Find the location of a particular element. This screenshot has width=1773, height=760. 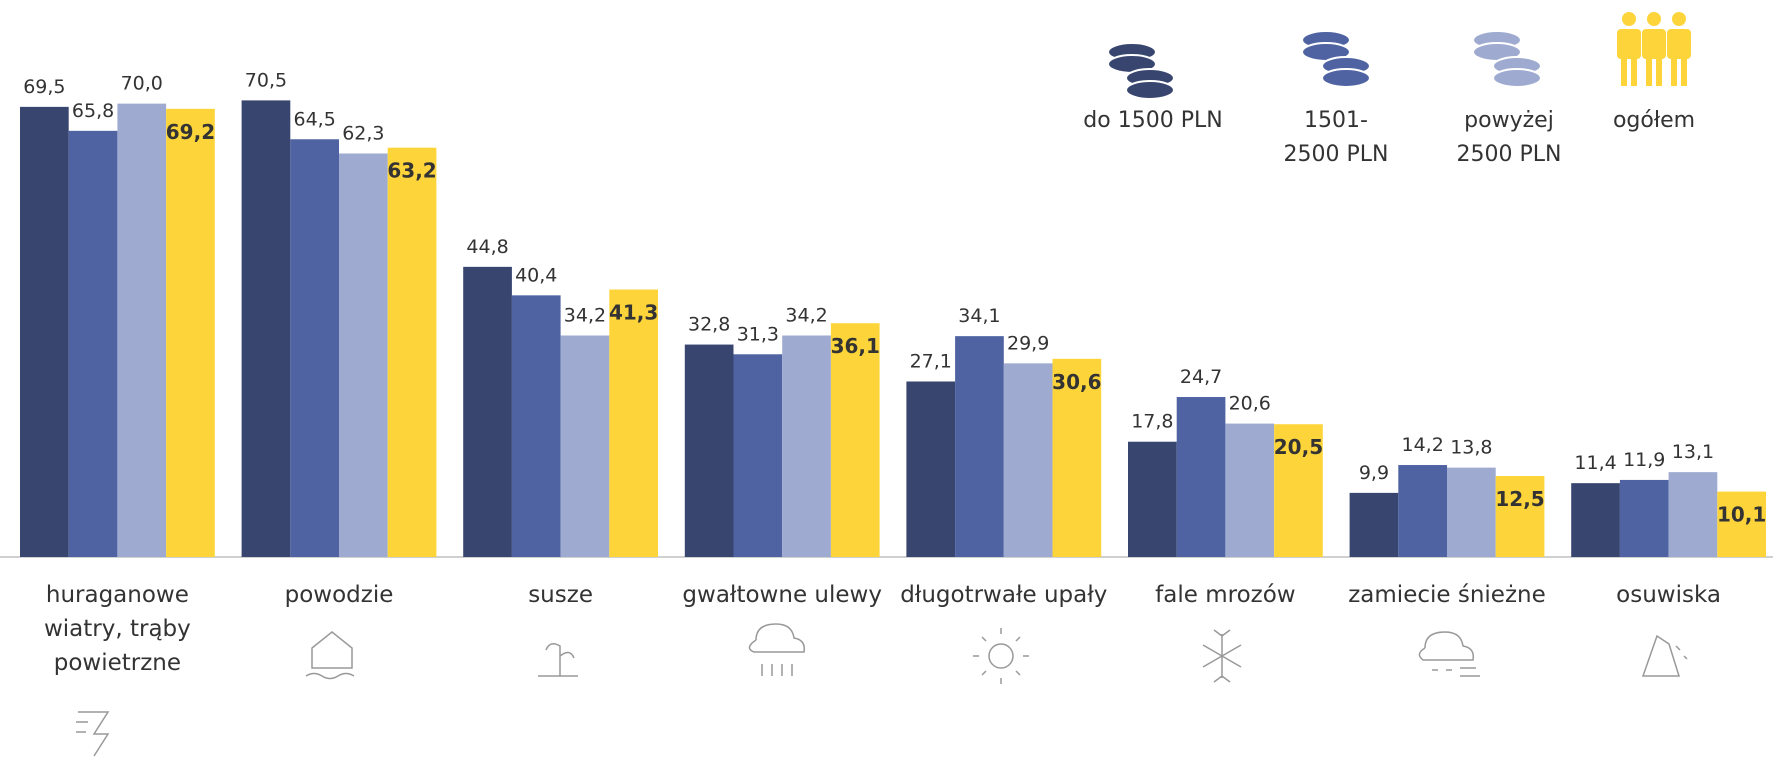

data-label: 14,2 is located at coordinates (1422, 445).